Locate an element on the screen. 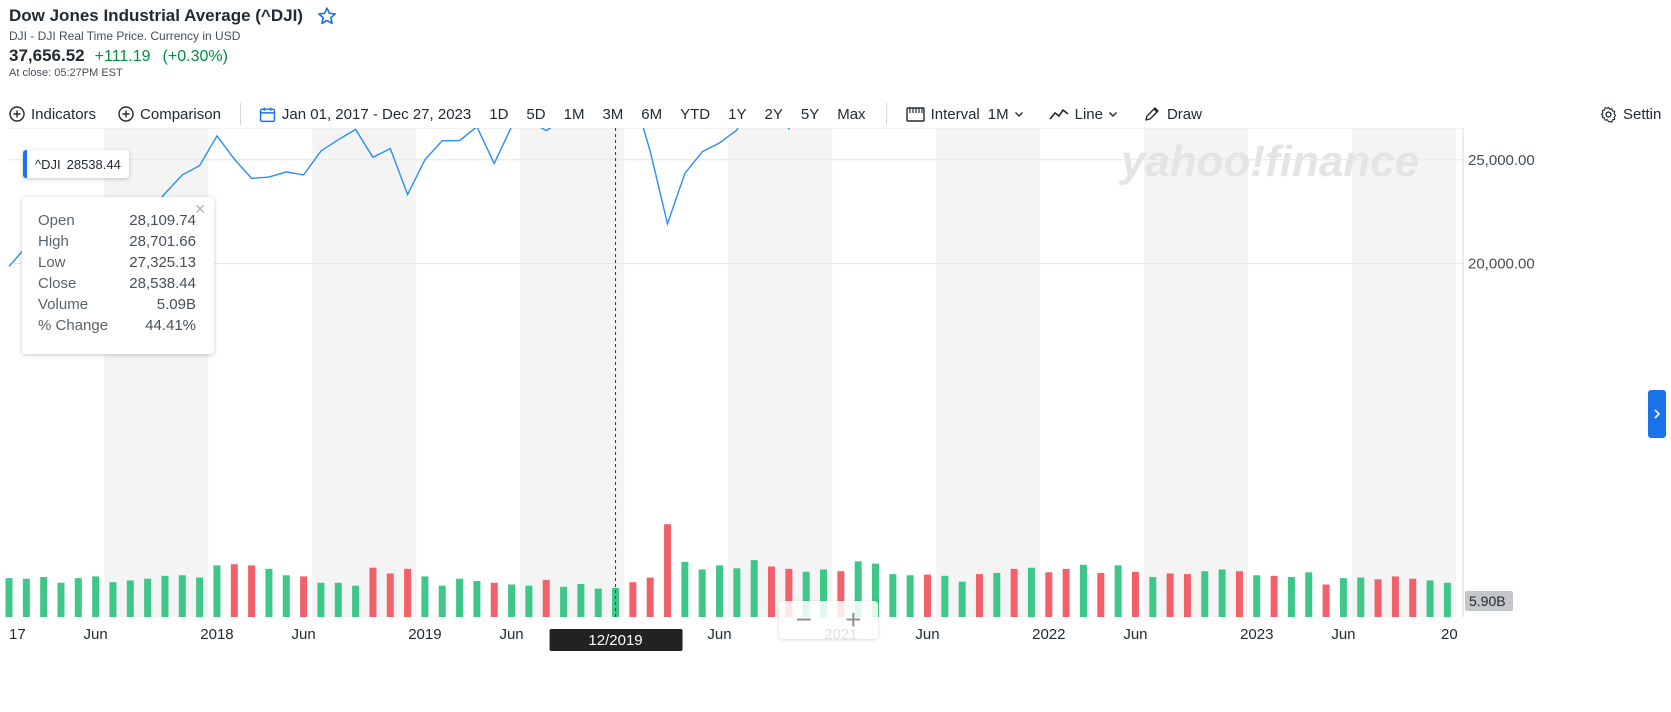  ohlc-row: Volume 5.09B is located at coordinates (117, 304).